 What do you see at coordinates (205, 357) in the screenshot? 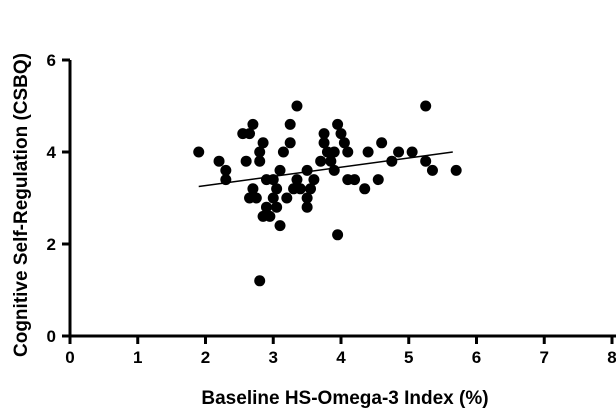
I see `x-tick-label: 2` at bounding box center [205, 357].